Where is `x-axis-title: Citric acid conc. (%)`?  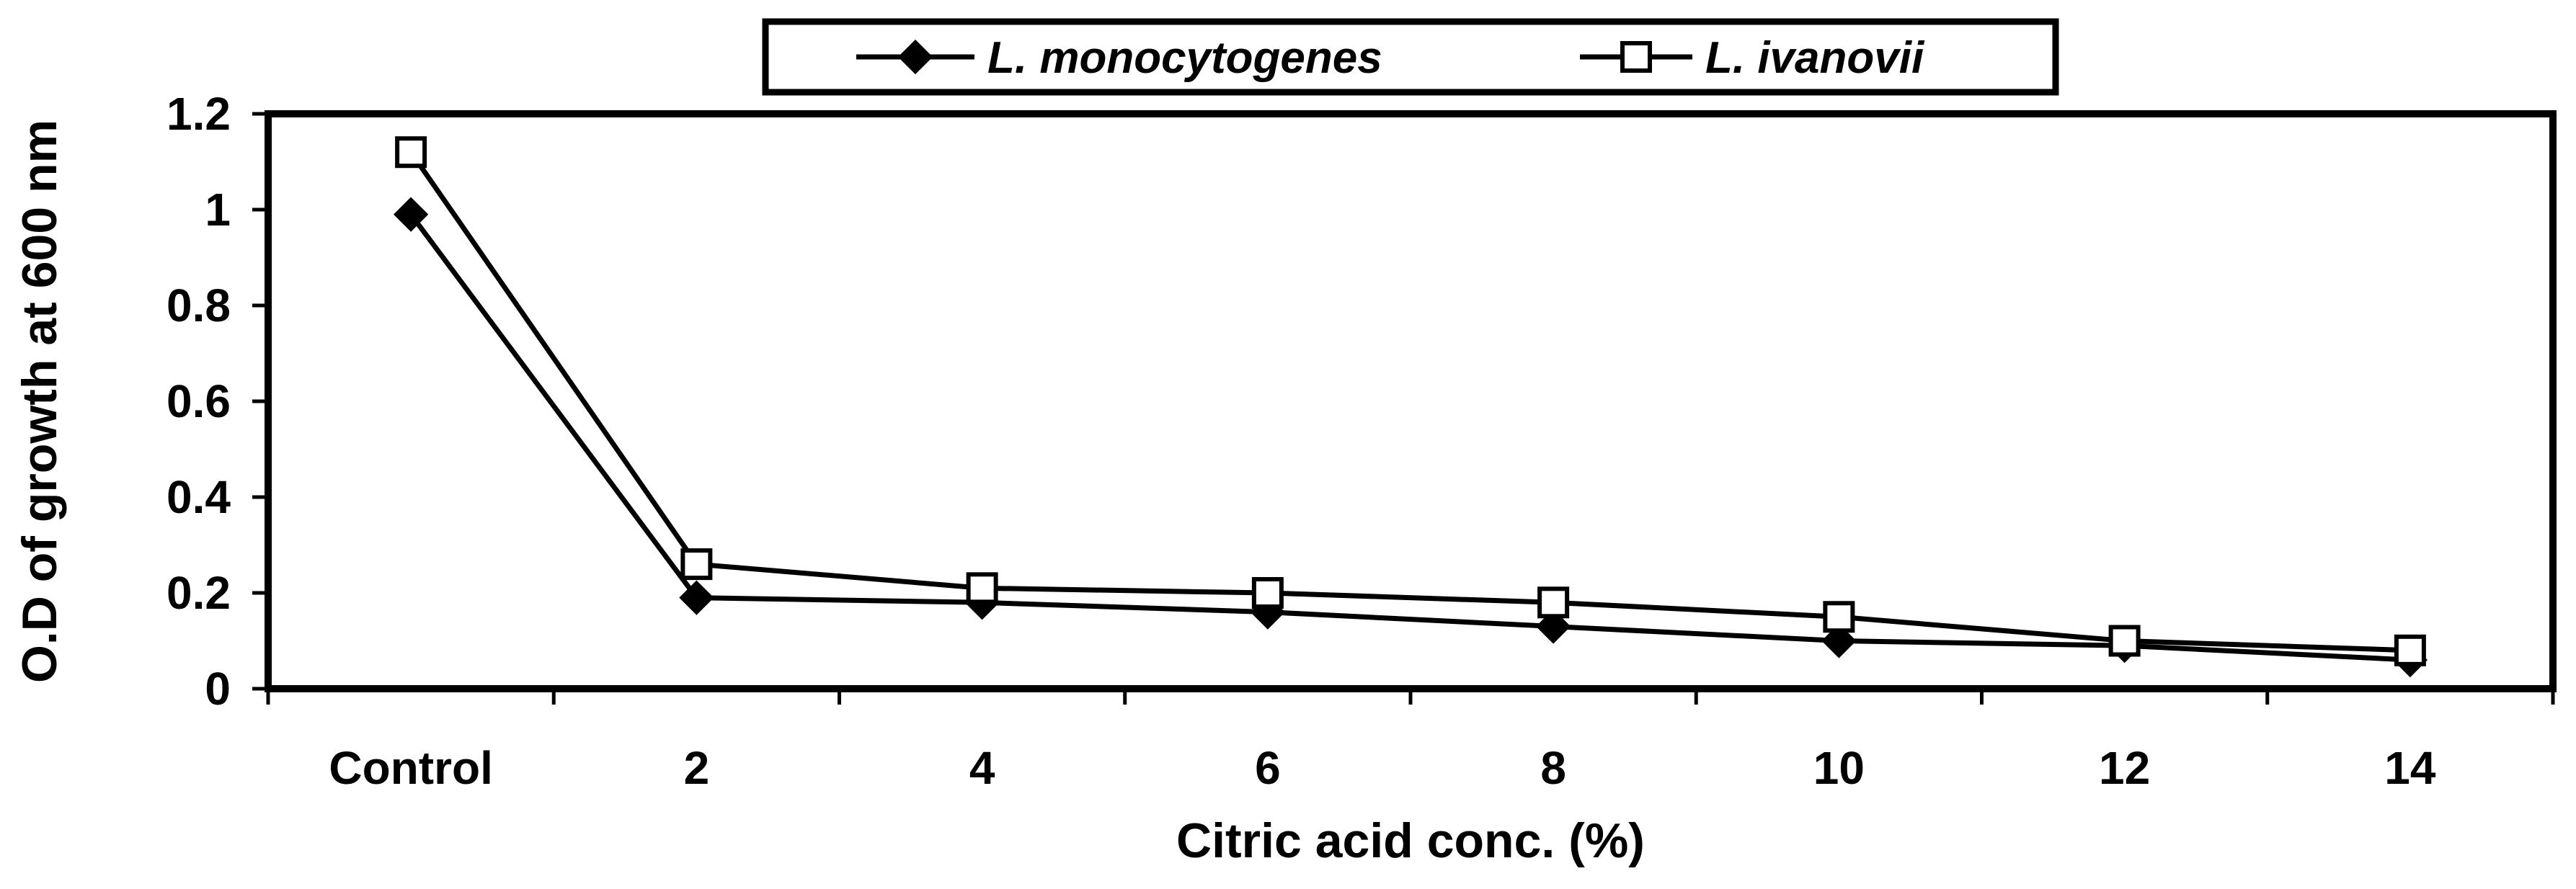
x-axis-title: Citric acid conc. (%) is located at coordinates (1410, 840).